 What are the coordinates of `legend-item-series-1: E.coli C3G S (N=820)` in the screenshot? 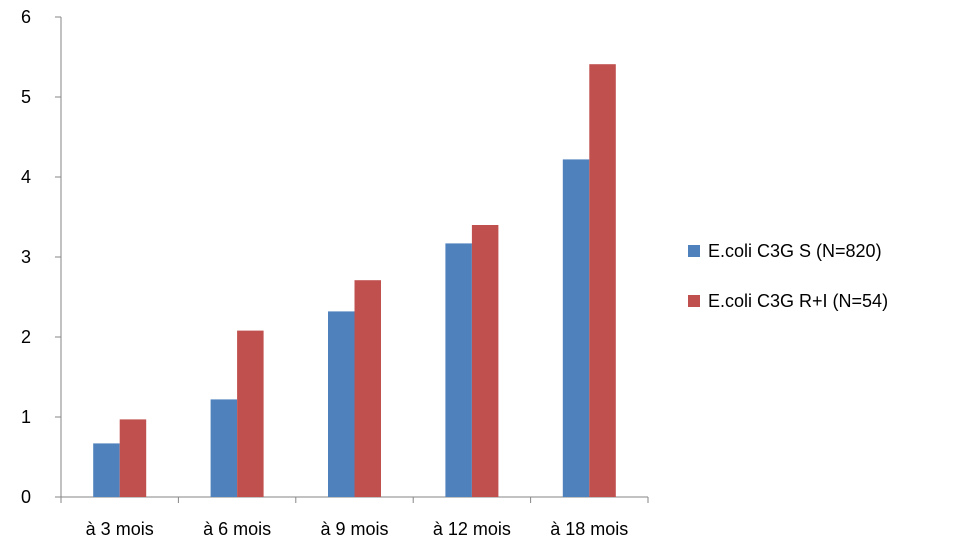 It's located at (788, 251).